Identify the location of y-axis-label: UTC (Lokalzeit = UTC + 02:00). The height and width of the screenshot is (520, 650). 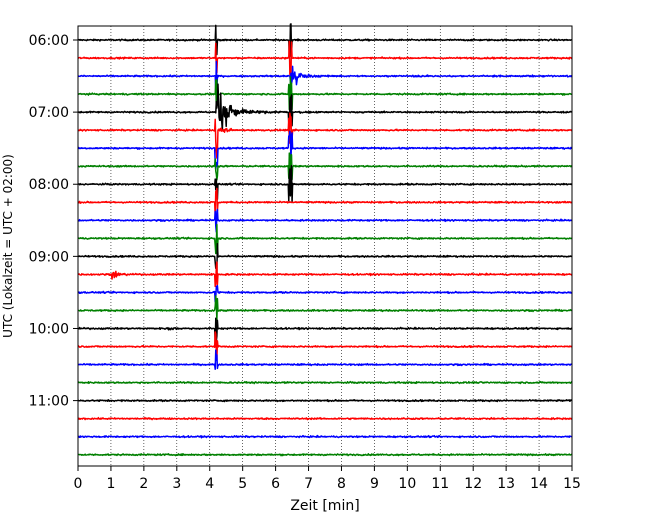
(8, 246).